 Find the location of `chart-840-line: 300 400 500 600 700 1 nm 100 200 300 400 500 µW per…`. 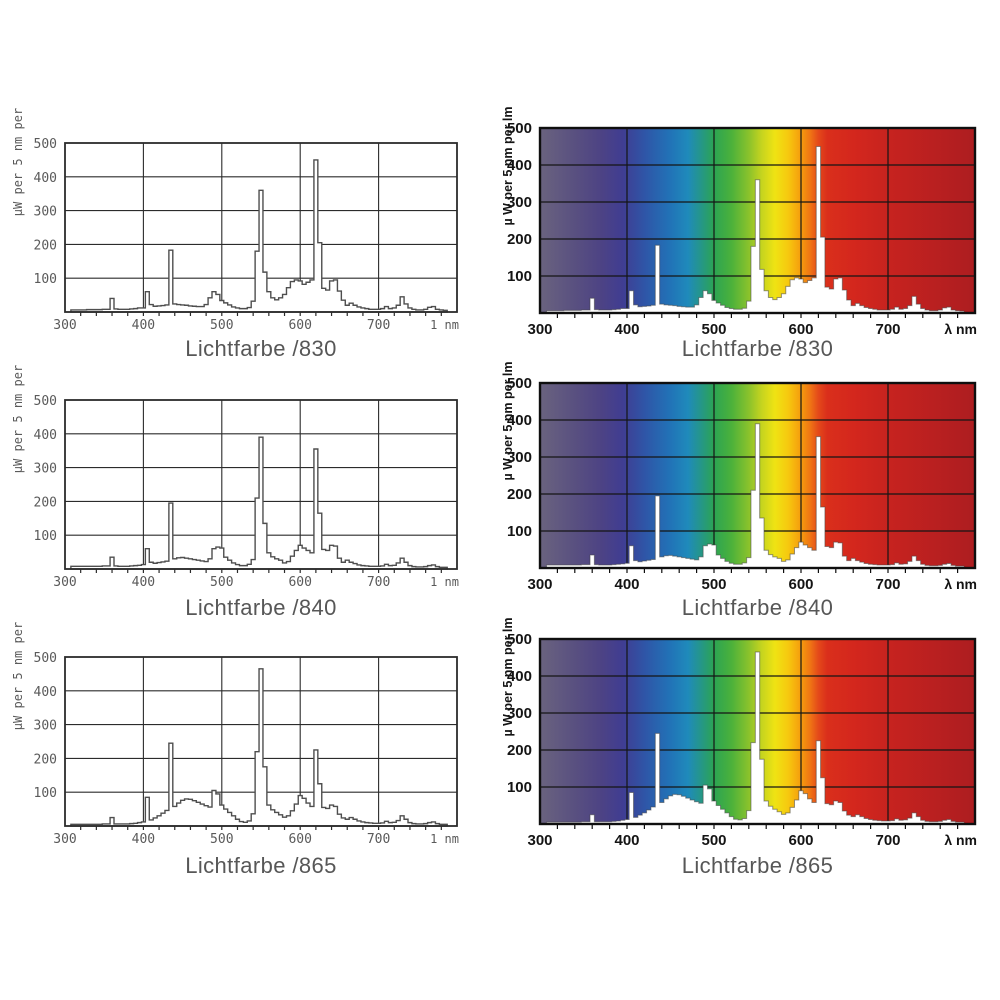

chart-840-line: 300 400 500 600 700 1 nm 100 200 300 400 500 µW per… is located at coordinates (235, 477).